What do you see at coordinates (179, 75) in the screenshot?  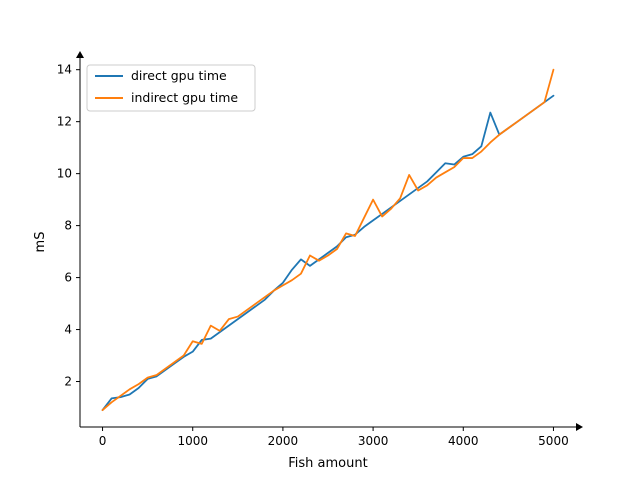 I see `legend-label-direct-gpu-time: direct gpu time` at bounding box center [179, 75].